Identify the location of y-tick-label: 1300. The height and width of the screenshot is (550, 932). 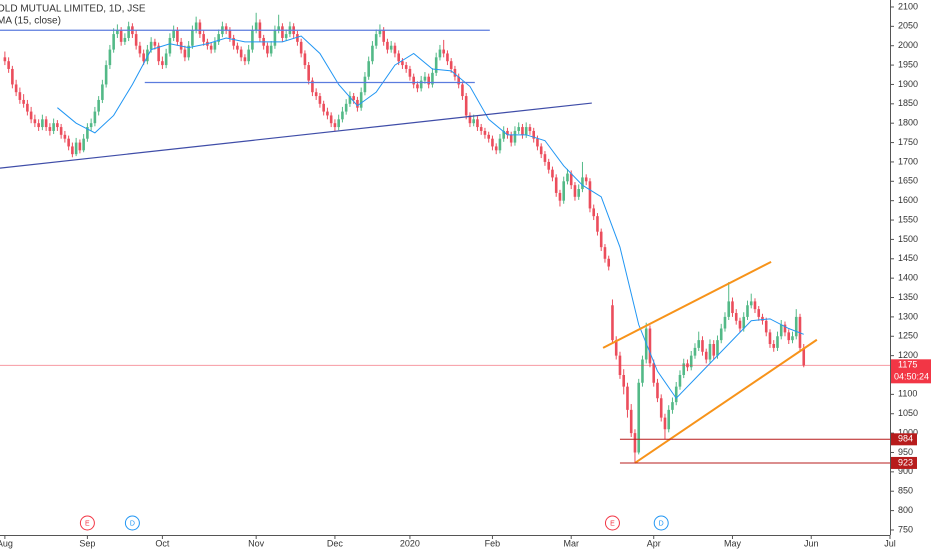
(908, 316).